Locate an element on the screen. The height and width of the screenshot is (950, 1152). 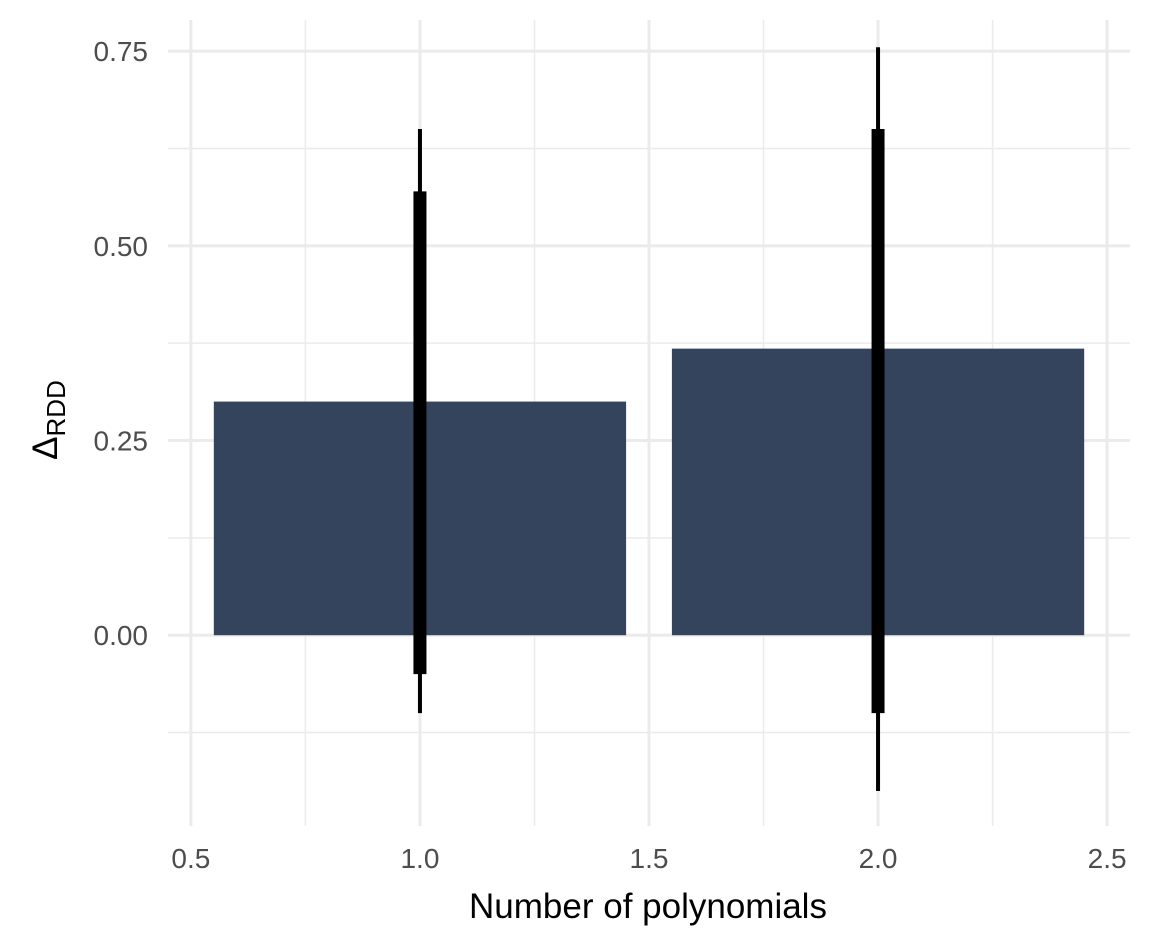
y-axis-title-subscript: RDD is located at coordinates (56, 408).